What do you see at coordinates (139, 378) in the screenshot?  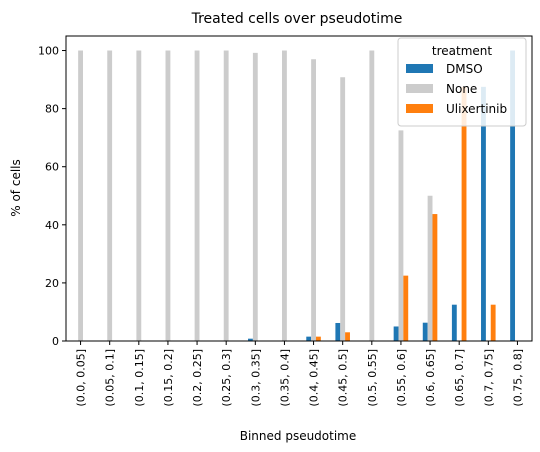 I see `x-tick-label: (0.1, 0.15]` at bounding box center [139, 378].